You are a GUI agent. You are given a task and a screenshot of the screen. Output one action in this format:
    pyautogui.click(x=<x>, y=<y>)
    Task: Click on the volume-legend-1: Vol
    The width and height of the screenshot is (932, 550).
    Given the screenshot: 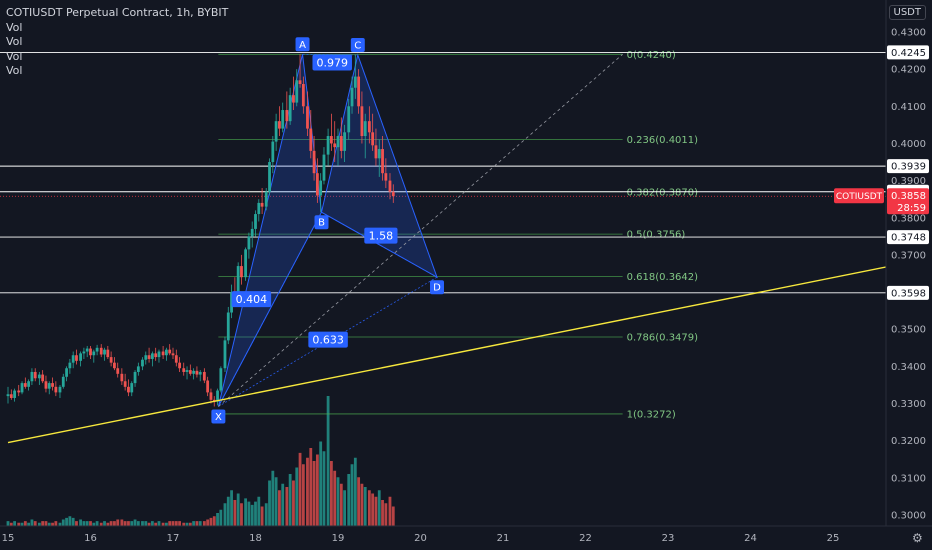 What is the action you would take?
    pyautogui.click(x=14, y=27)
    